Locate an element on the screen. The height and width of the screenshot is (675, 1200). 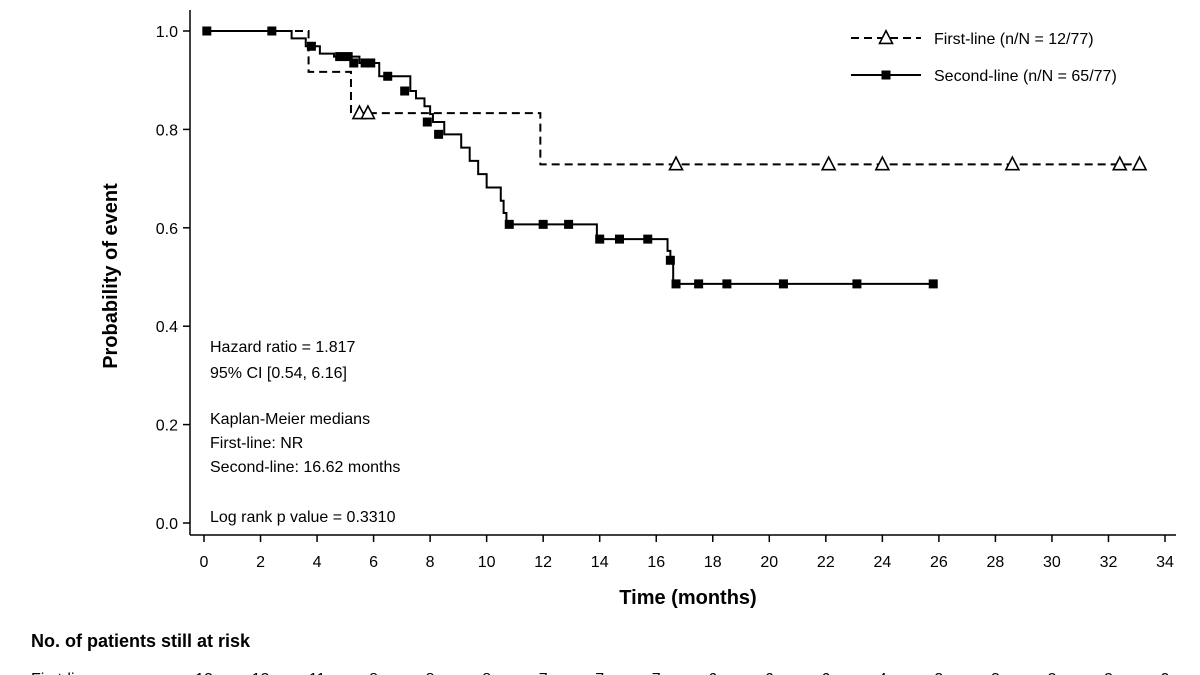
x-axis-title: Time (months) is located at coordinates (687, 598).